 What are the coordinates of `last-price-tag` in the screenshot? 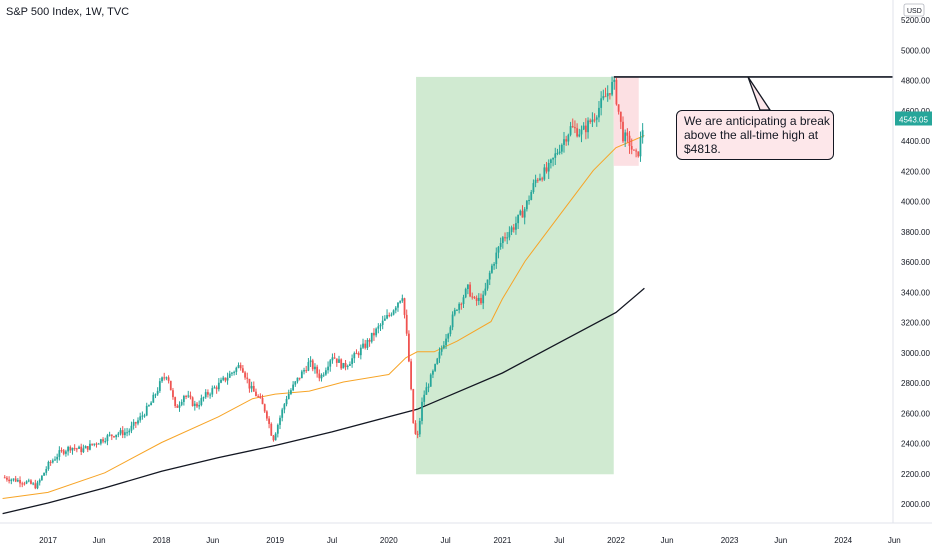 It's located at (913, 118).